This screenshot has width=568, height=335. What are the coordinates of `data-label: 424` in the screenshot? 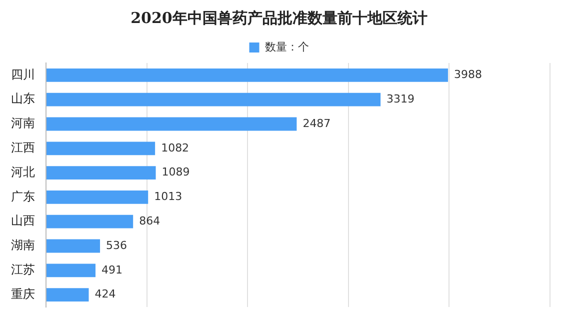 It's located at (105, 294).